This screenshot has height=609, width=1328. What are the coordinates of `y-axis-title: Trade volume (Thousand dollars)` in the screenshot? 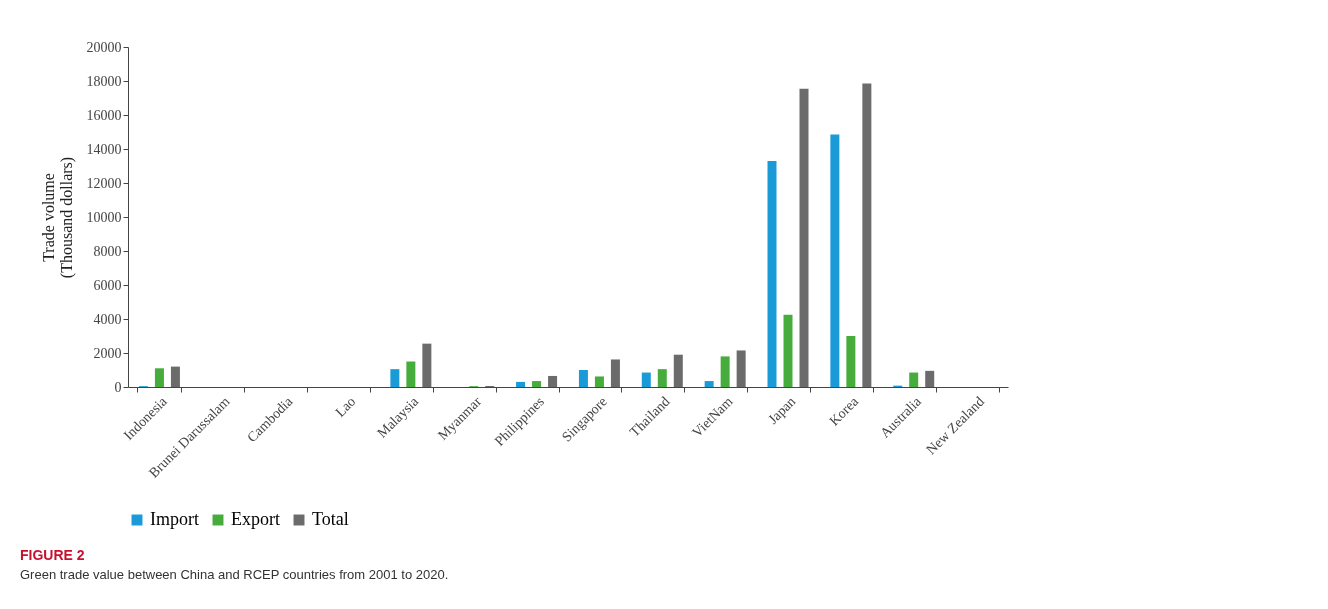 It's located at (57, 217).